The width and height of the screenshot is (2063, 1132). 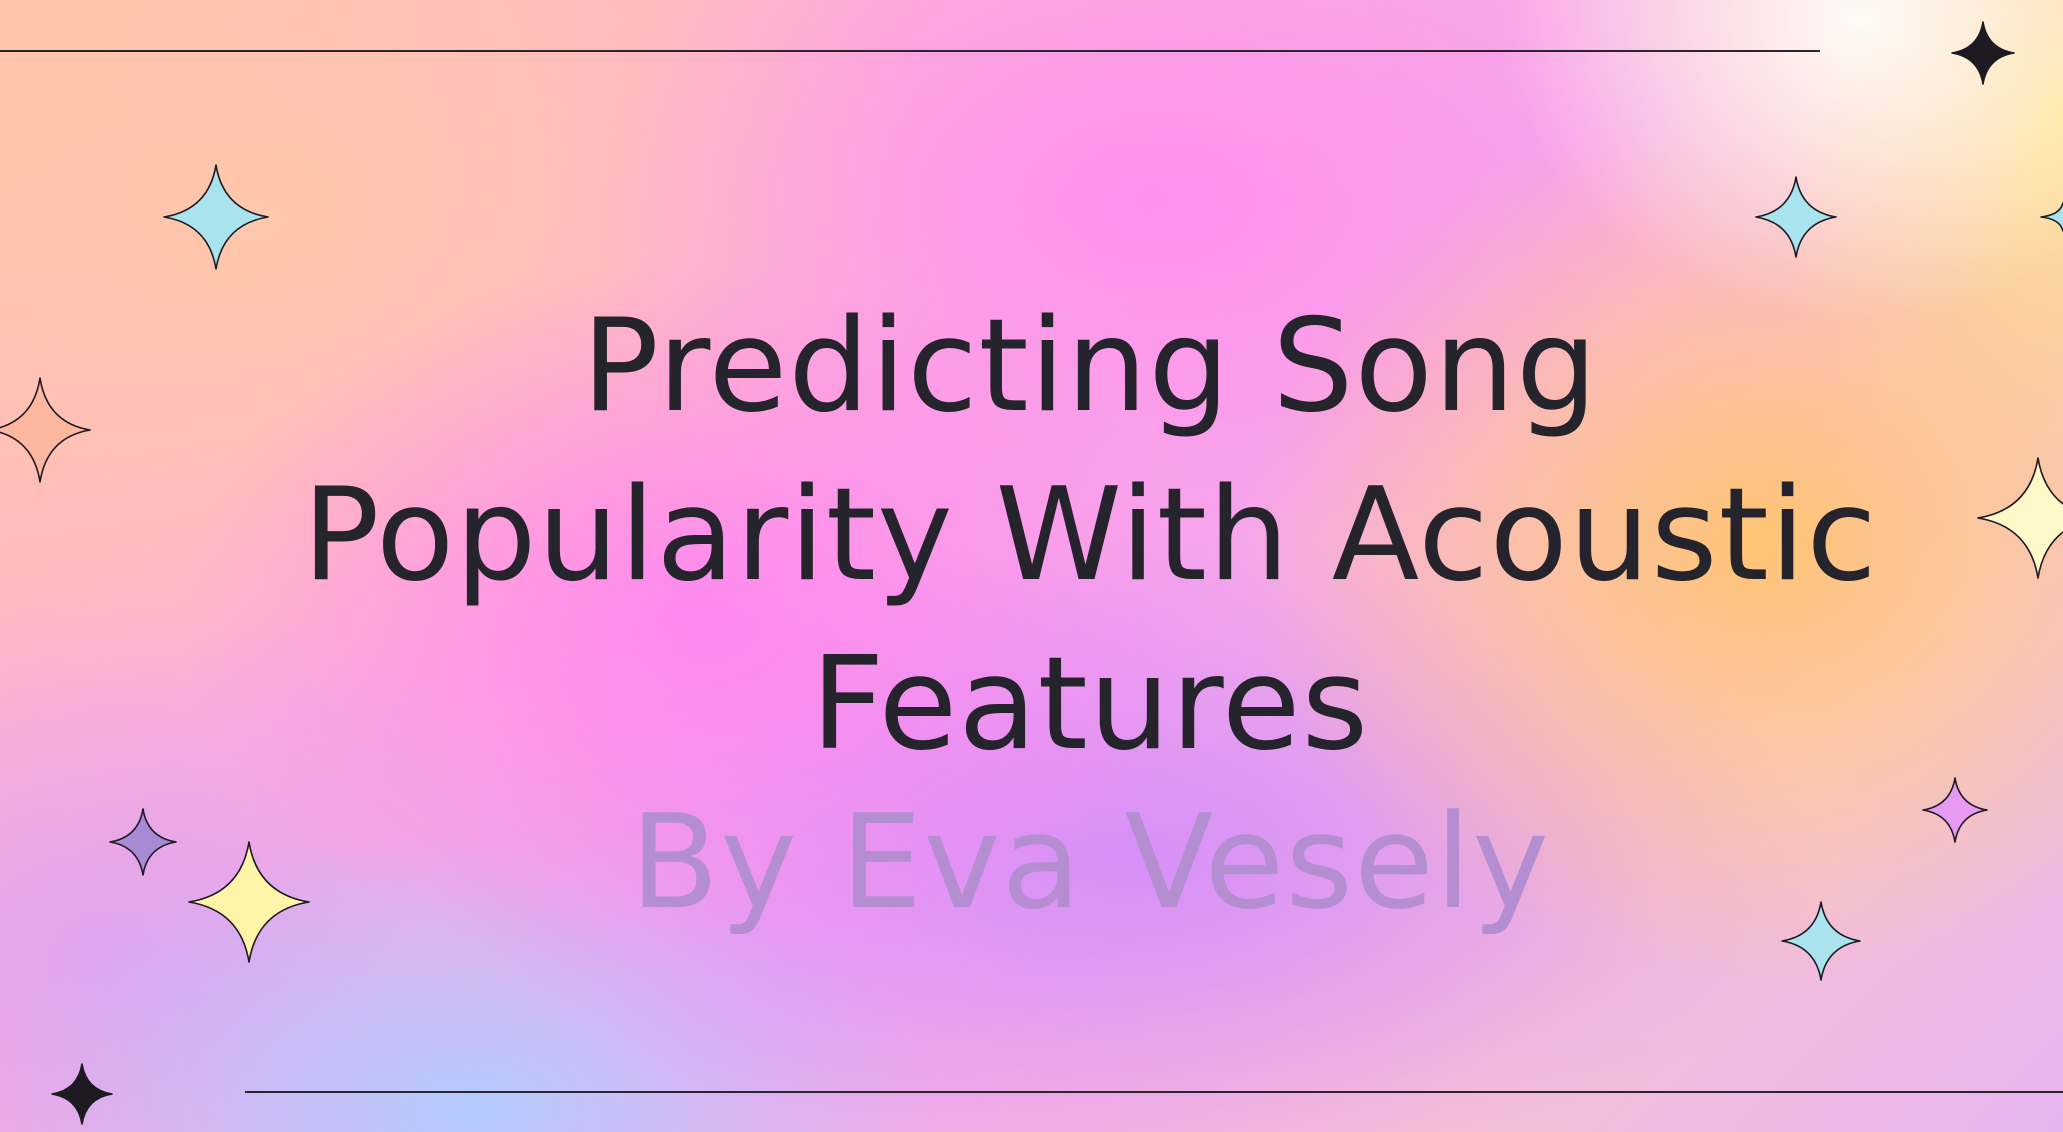 I want to click on top-divider-line, so click(x=910, y=51).